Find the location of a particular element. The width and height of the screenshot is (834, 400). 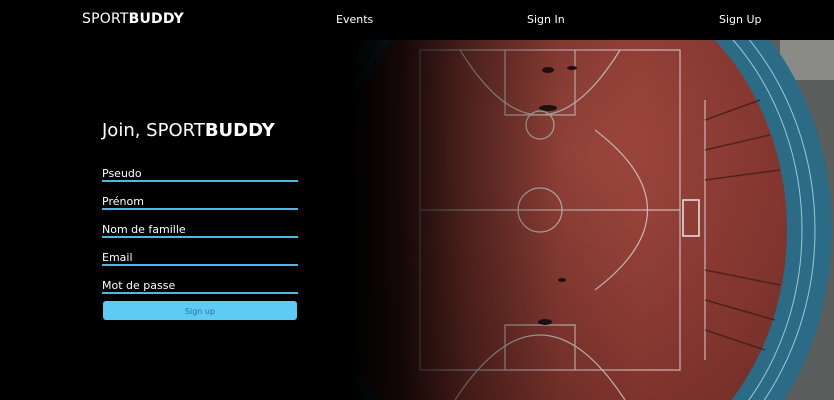

email-input is located at coordinates (200, 257).